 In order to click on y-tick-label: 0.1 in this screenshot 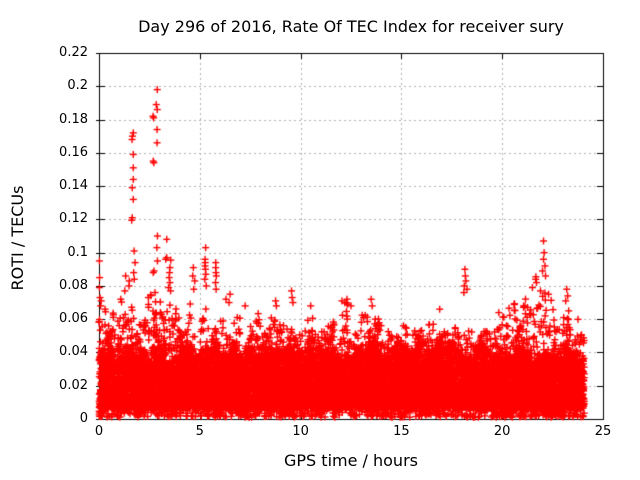, I will do `click(77, 252)`.